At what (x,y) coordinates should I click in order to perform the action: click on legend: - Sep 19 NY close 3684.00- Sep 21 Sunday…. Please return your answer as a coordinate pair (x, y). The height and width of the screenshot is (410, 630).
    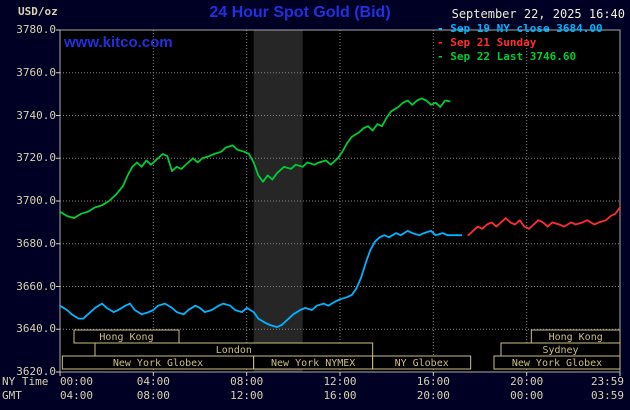
    Looking at the image, I should click on (520, 43).